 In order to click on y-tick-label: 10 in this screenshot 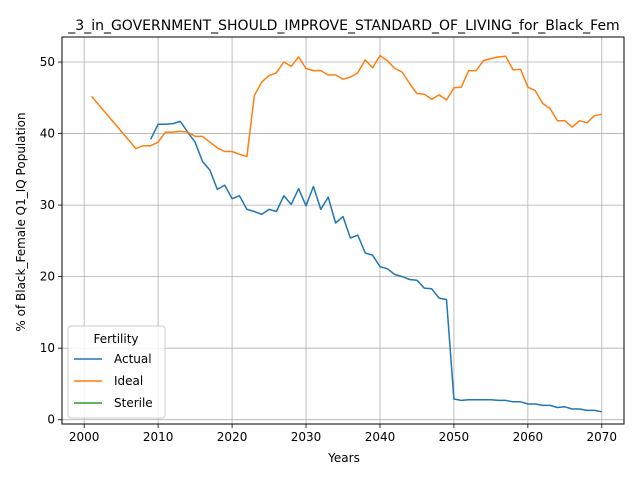, I will do `click(47, 348)`.